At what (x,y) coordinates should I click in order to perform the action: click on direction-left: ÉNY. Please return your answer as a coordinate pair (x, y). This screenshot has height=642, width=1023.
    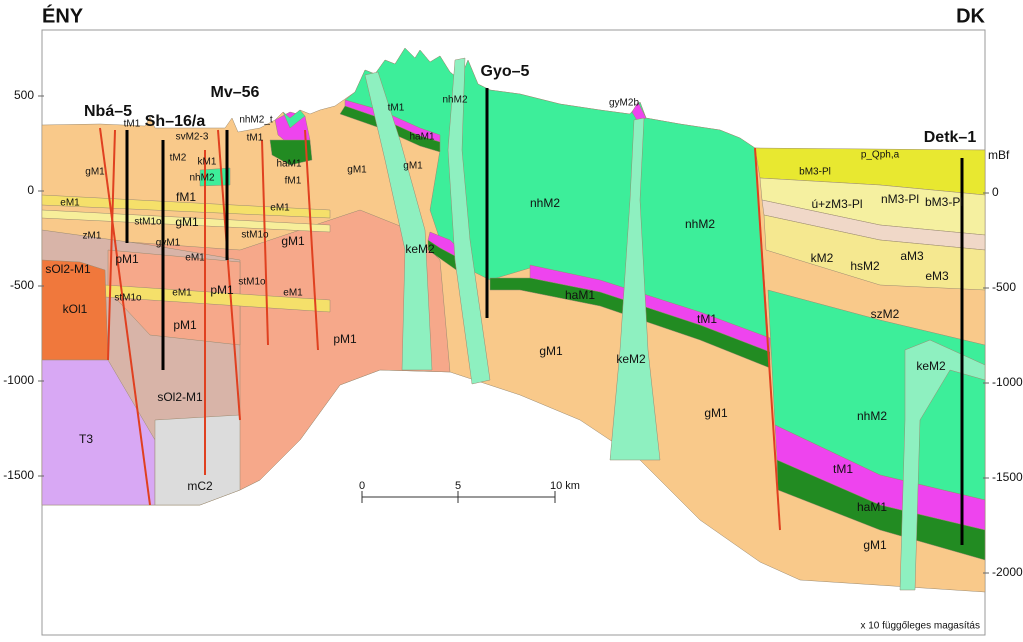
    Looking at the image, I should click on (63, 15).